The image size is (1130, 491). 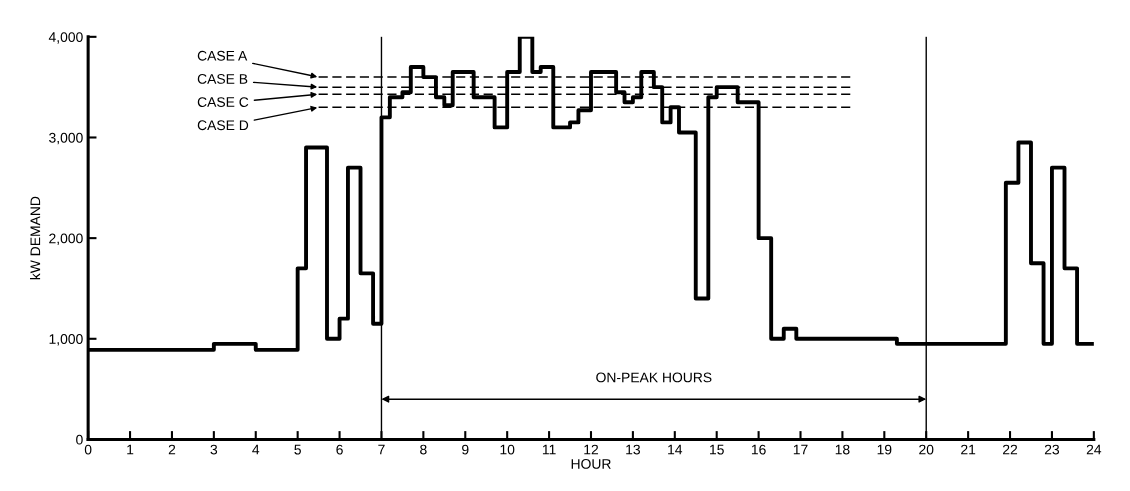 What do you see at coordinates (591, 464) in the screenshot?
I see `x-axis-title: HOUR` at bounding box center [591, 464].